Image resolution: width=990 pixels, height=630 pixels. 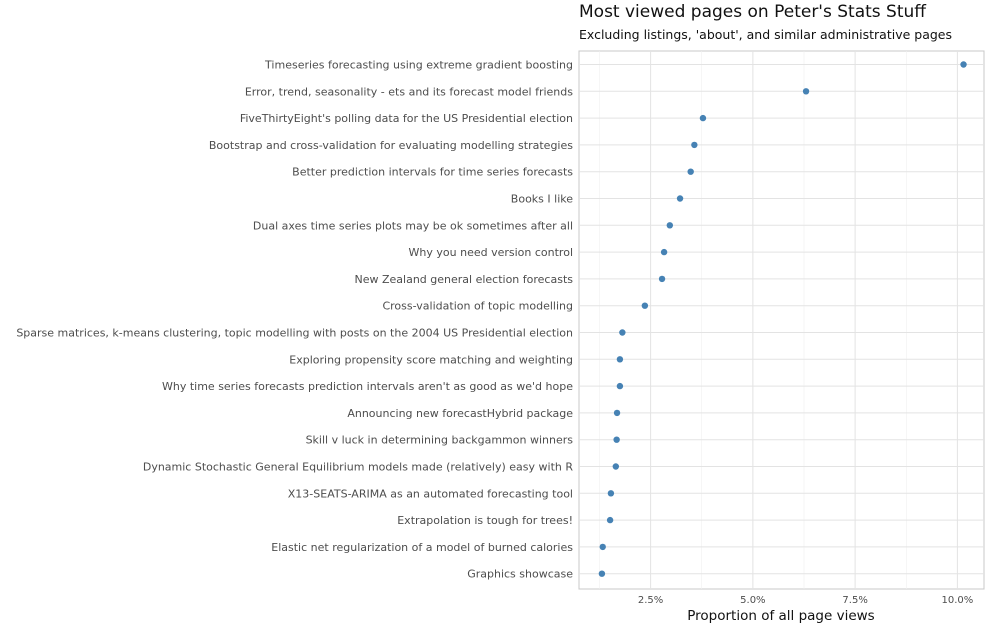 What do you see at coordinates (805, 600) in the screenshot?
I see `x-tick-labels: 2.5% 5.0% 7.5% 10.0%` at bounding box center [805, 600].